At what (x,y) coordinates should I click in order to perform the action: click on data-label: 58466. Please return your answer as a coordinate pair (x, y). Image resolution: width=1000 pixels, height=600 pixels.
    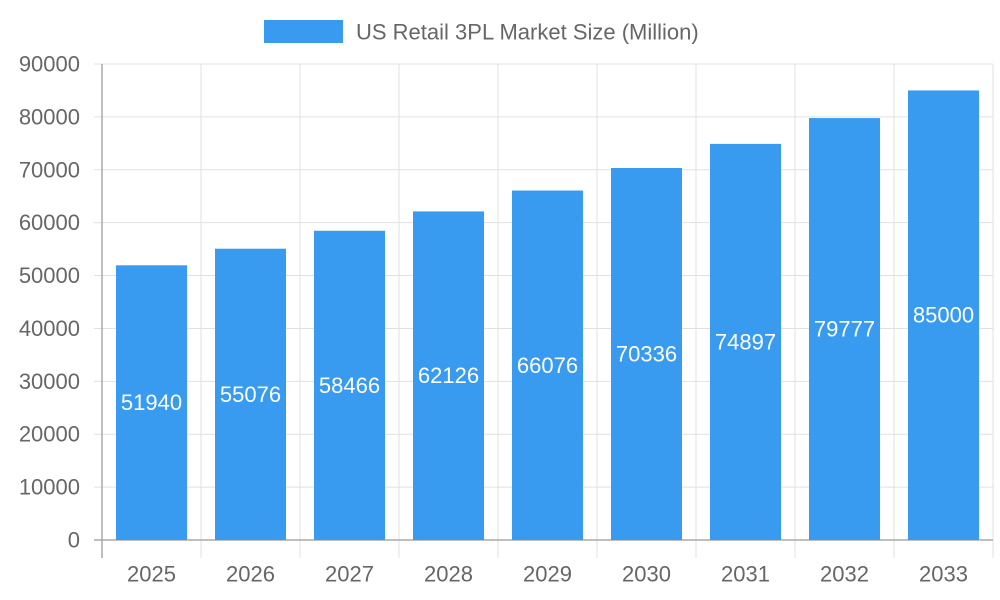
    Looking at the image, I should click on (349, 385).